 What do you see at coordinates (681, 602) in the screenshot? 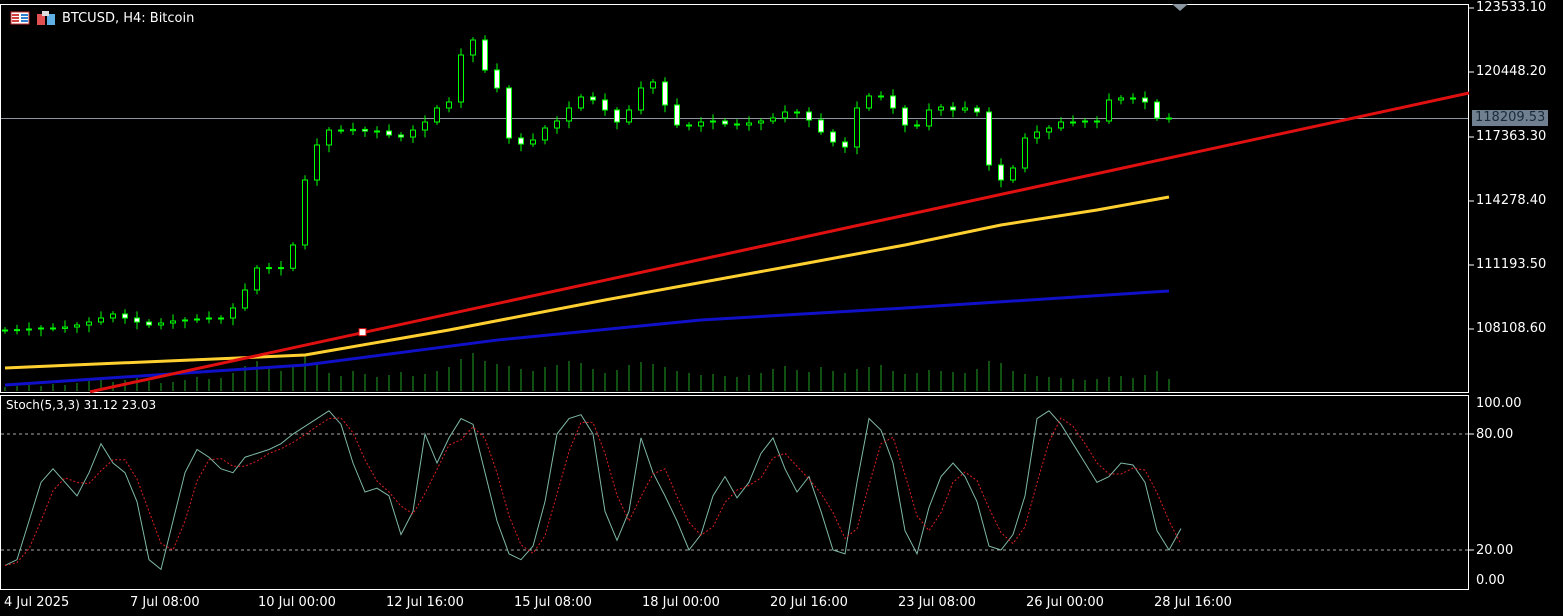
I see `time-tick: 18 Jul 00:00` at bounding box center [681, 602].